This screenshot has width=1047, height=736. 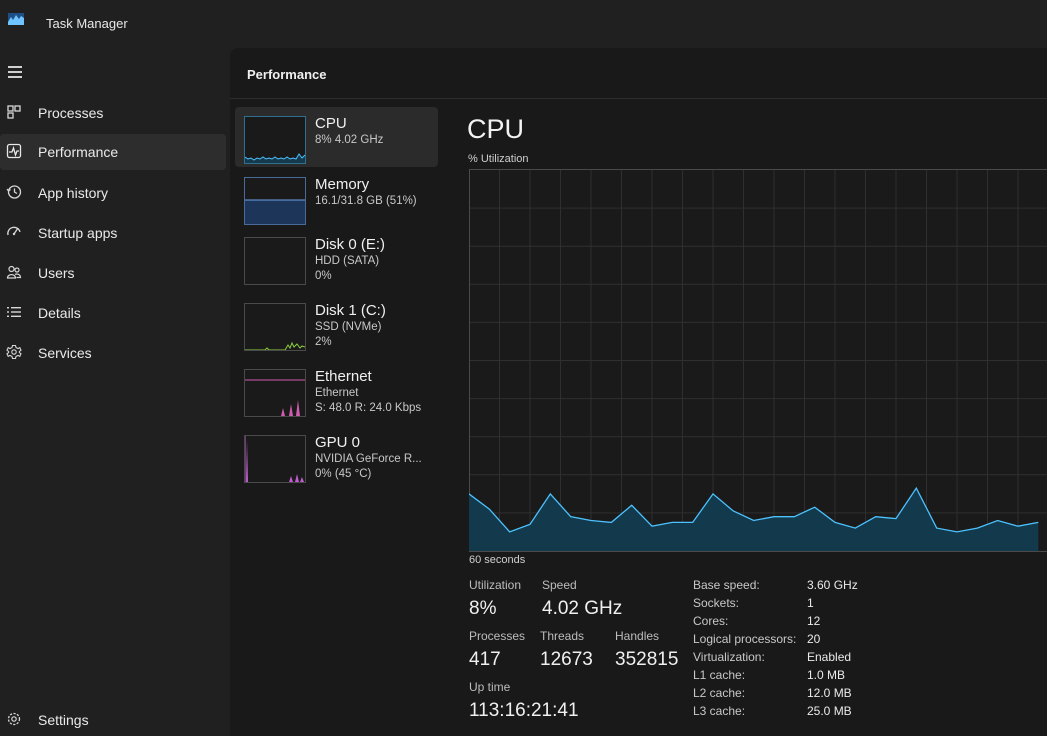 I want to click on task-manager-icon, so click(x=16, y=19).